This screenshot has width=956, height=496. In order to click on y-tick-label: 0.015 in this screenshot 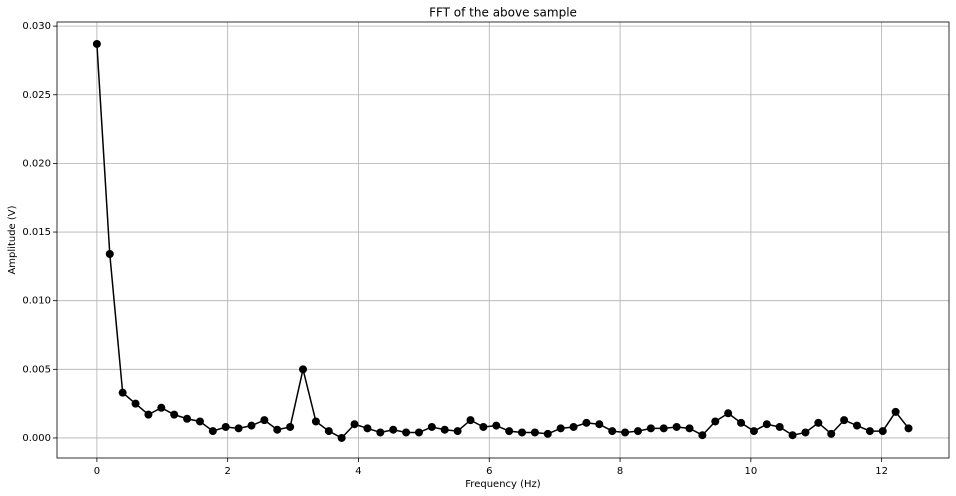, I will do `click(36, 232)`.